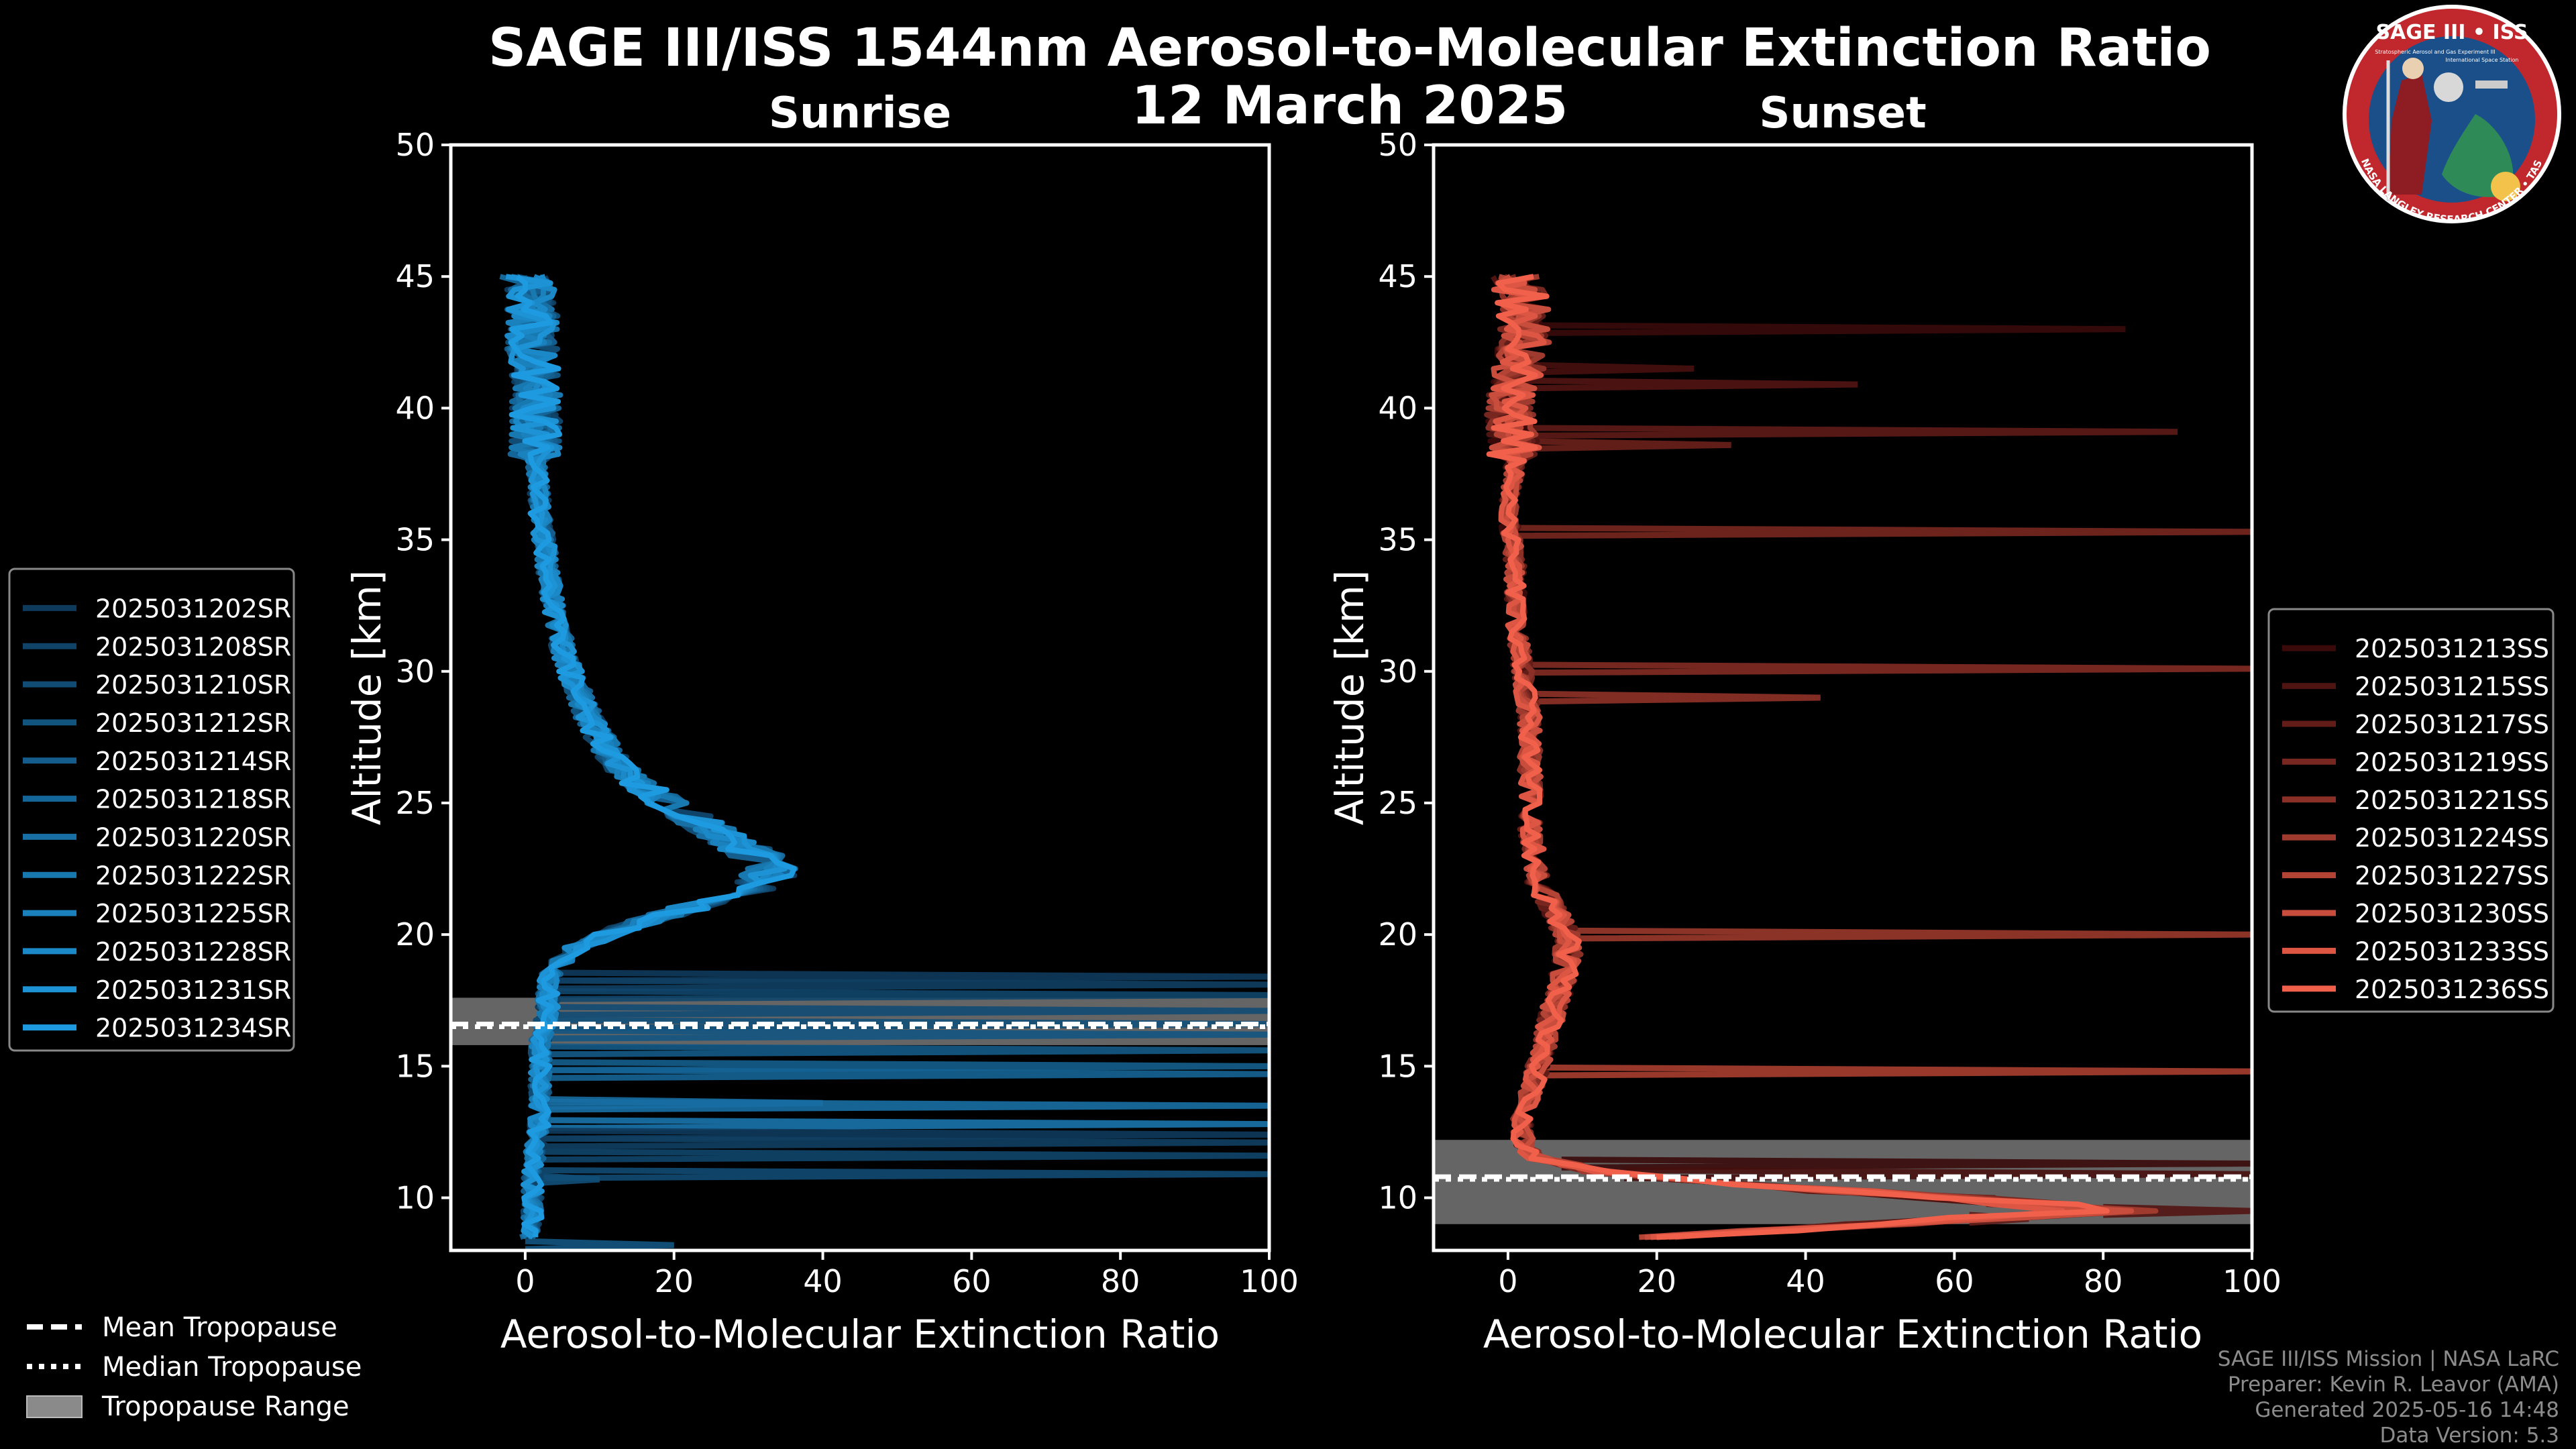  Describe the element at coordinates (193, 761) in the screenshot. I see `legend-entry-label: 2025031214SR` at that location.